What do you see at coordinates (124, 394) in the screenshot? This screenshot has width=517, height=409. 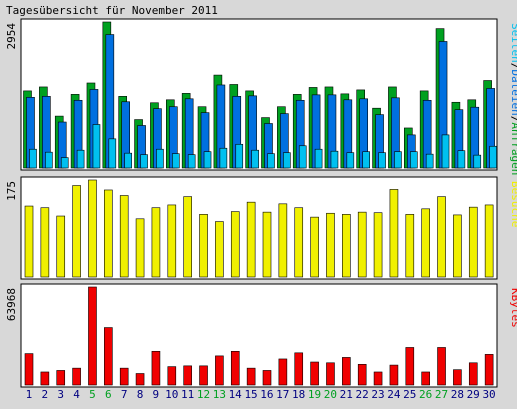 I see `x-tick-label-day-7: 7` at bounding box center [124, 394].